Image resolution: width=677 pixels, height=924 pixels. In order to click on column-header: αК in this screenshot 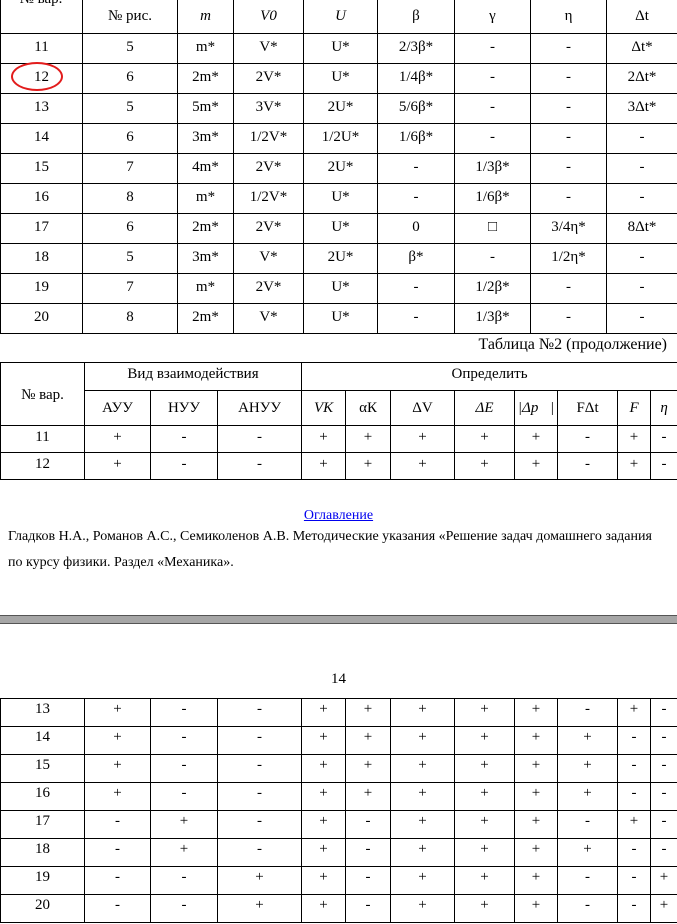, I will do `click(368, 408)`.